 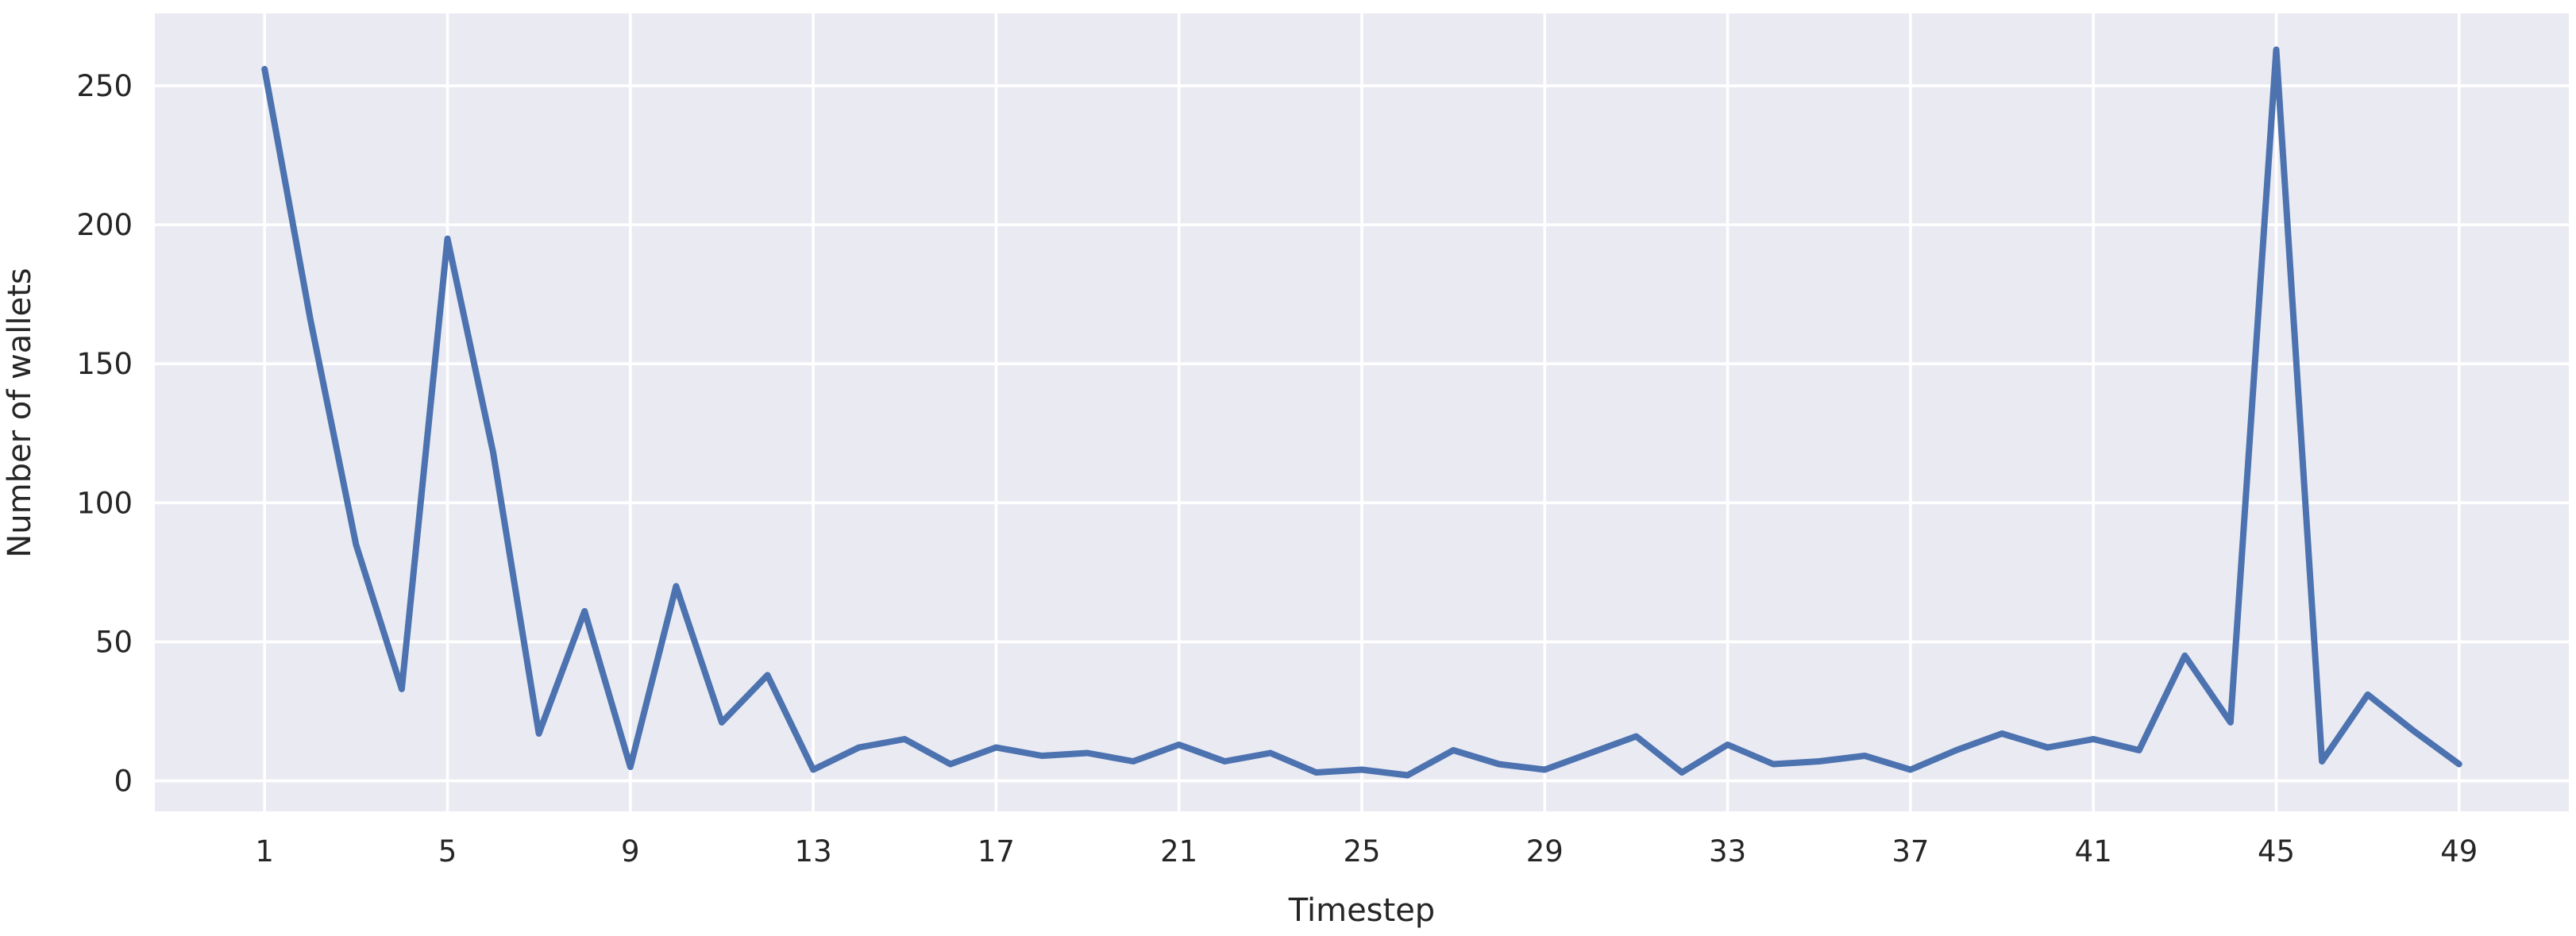 I want to click on x-tick-label: 13, so click(x=813, y=851).